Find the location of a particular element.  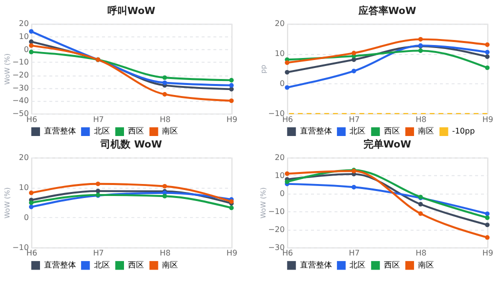

chart-title: 应答率WoW is located at coordinates (386, 10).